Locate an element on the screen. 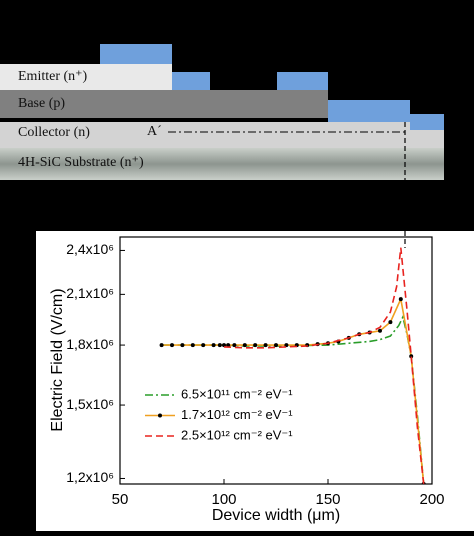  cut-label: A´ is located at coordinates (154, 131).